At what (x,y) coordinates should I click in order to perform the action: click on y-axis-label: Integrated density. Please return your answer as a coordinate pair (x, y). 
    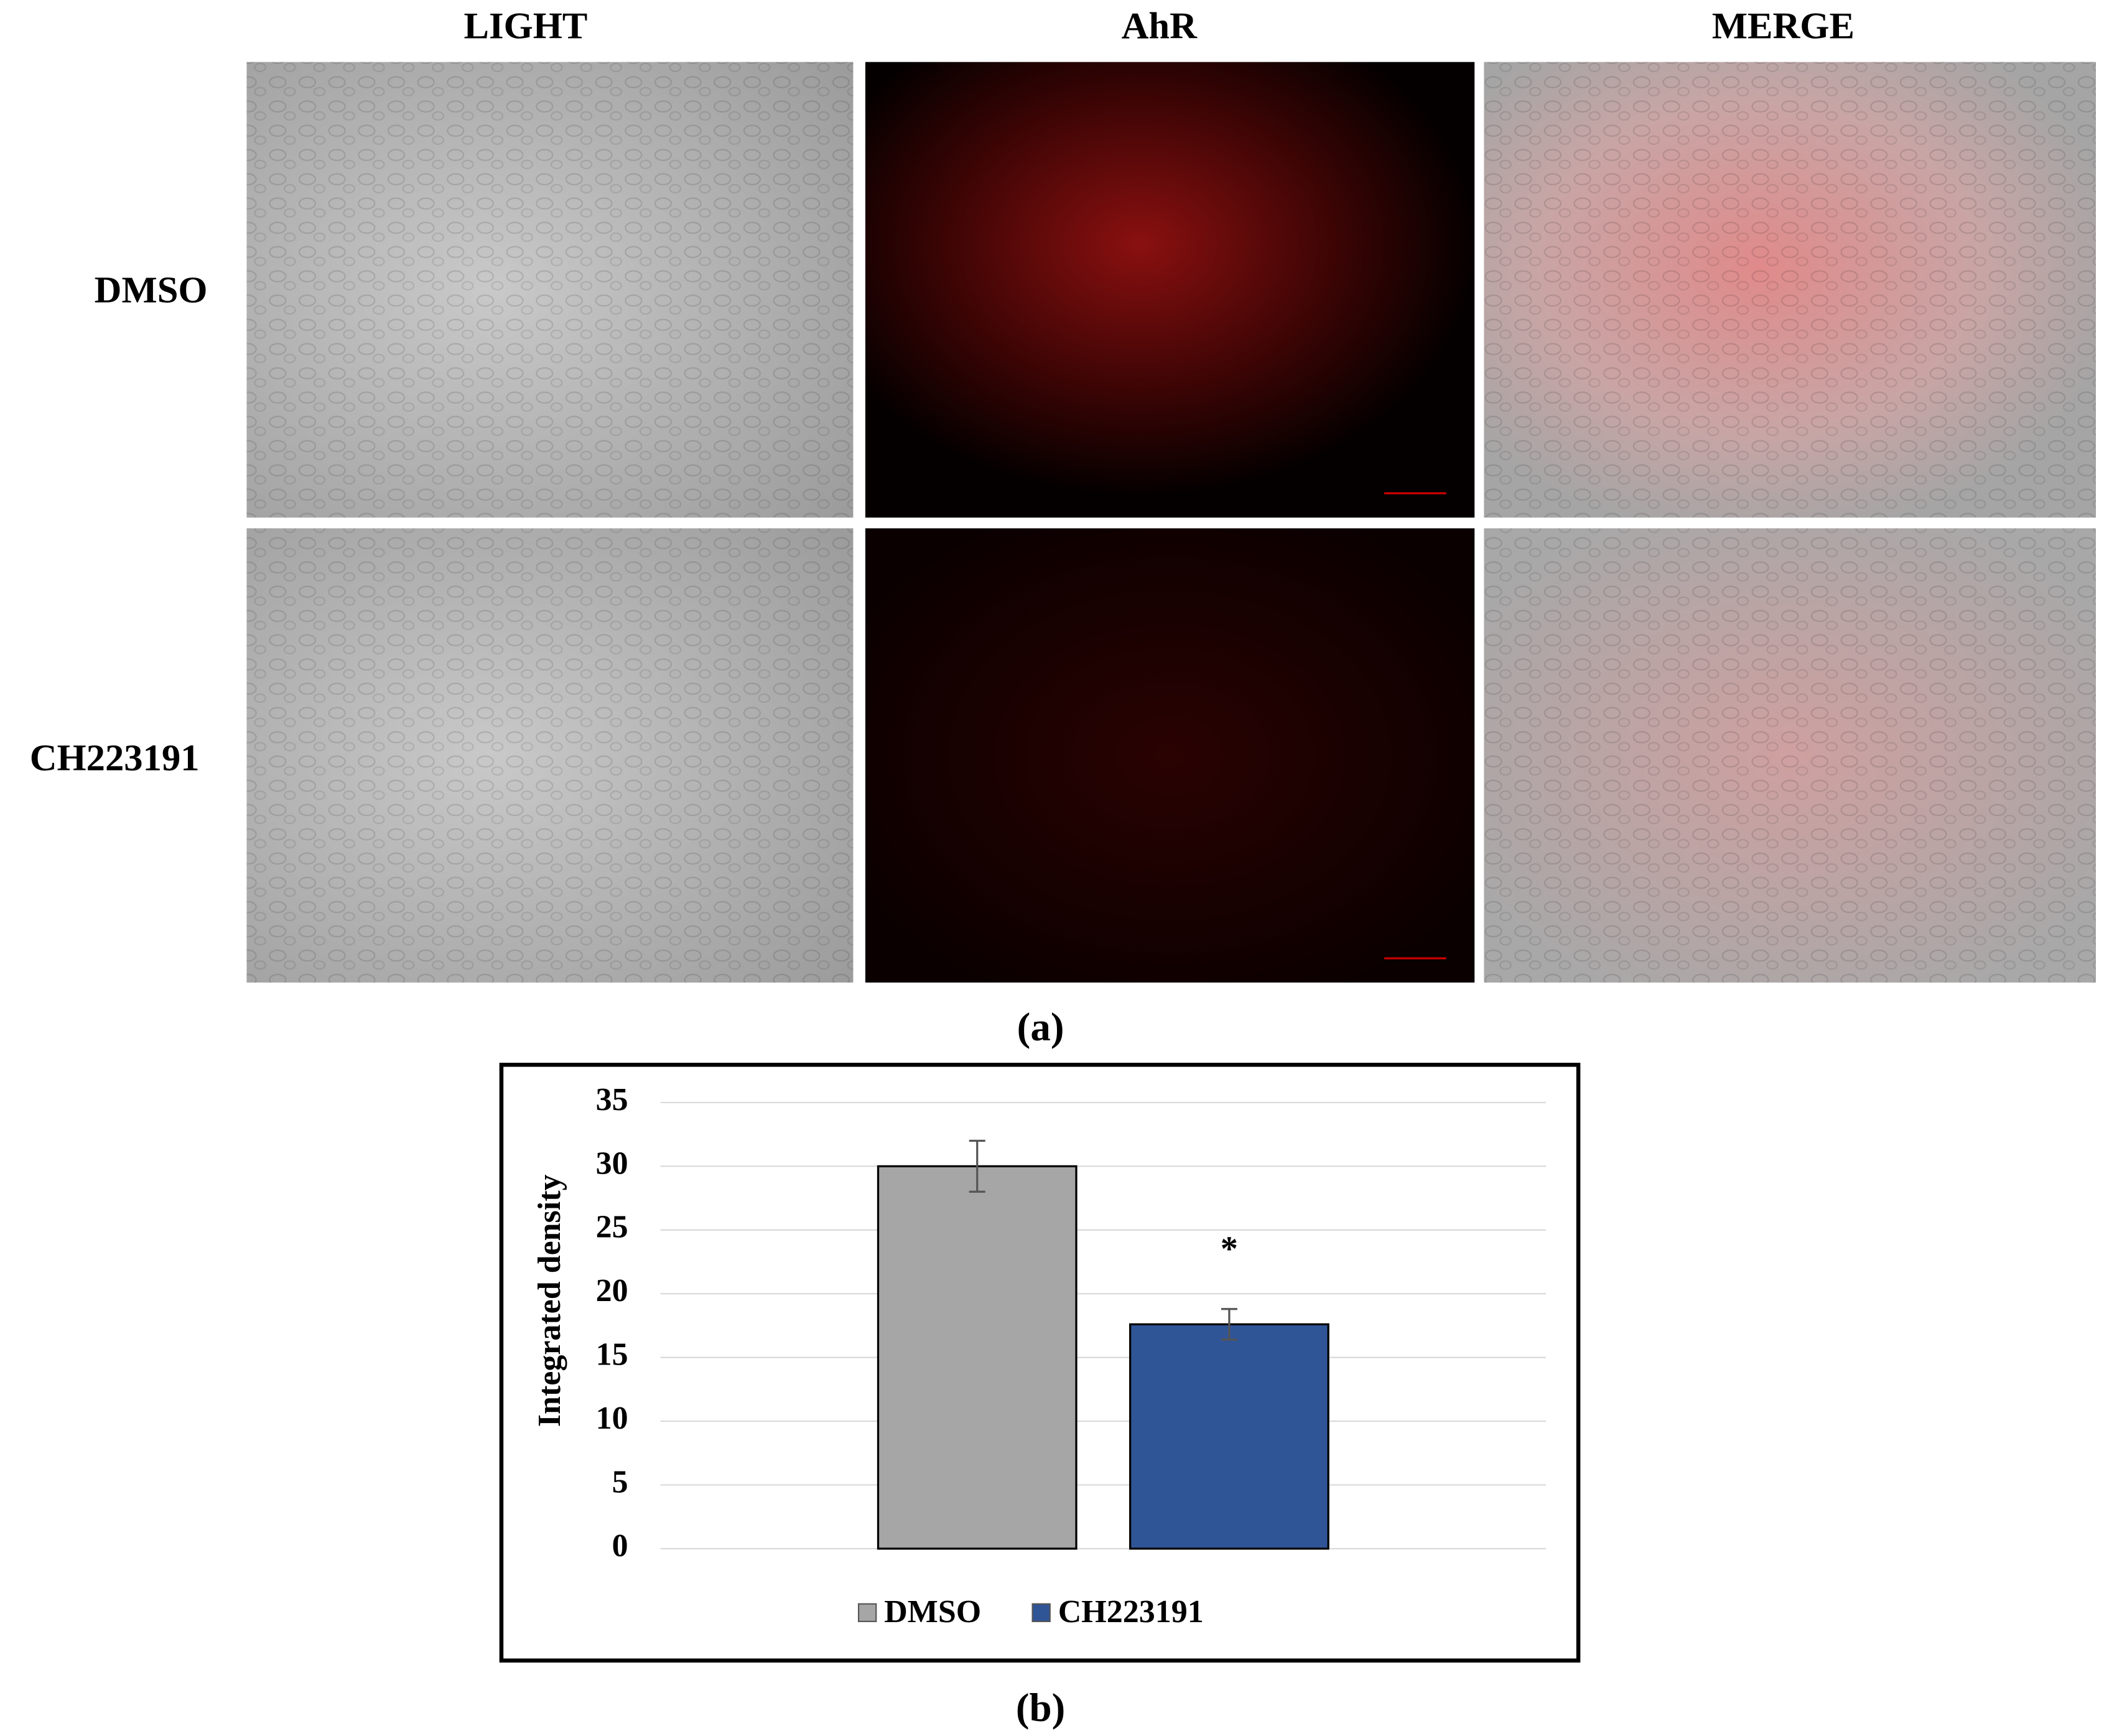
    Looking at the image, I should click on (549, 1300).